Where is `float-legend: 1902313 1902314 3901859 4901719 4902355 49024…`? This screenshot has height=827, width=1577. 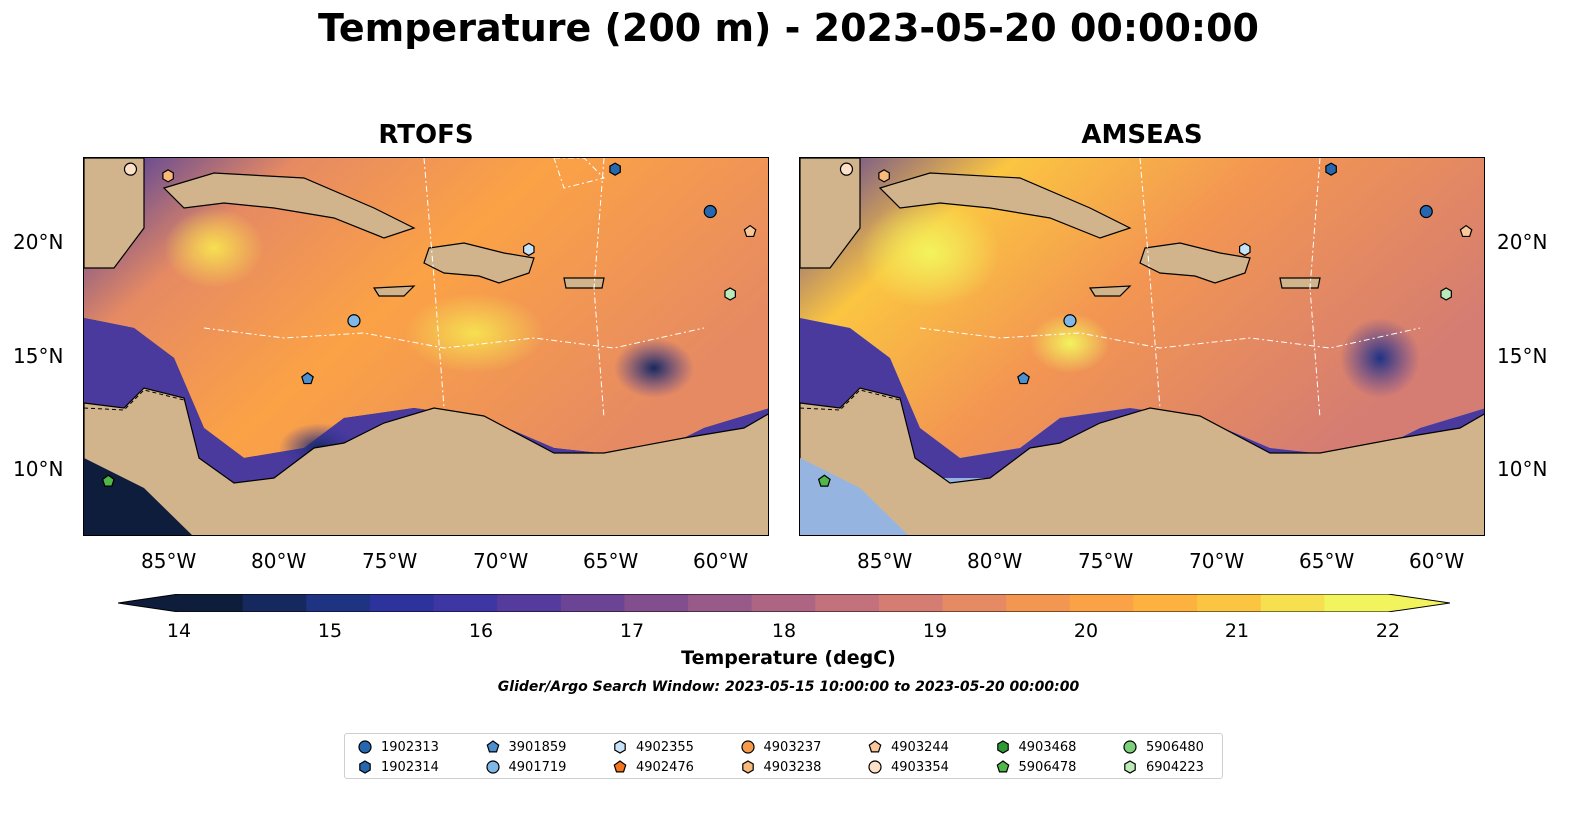
float-legend: 1902313 1902314 3901859 4901719 4902355 49024… is located at coordinates (783, 756).